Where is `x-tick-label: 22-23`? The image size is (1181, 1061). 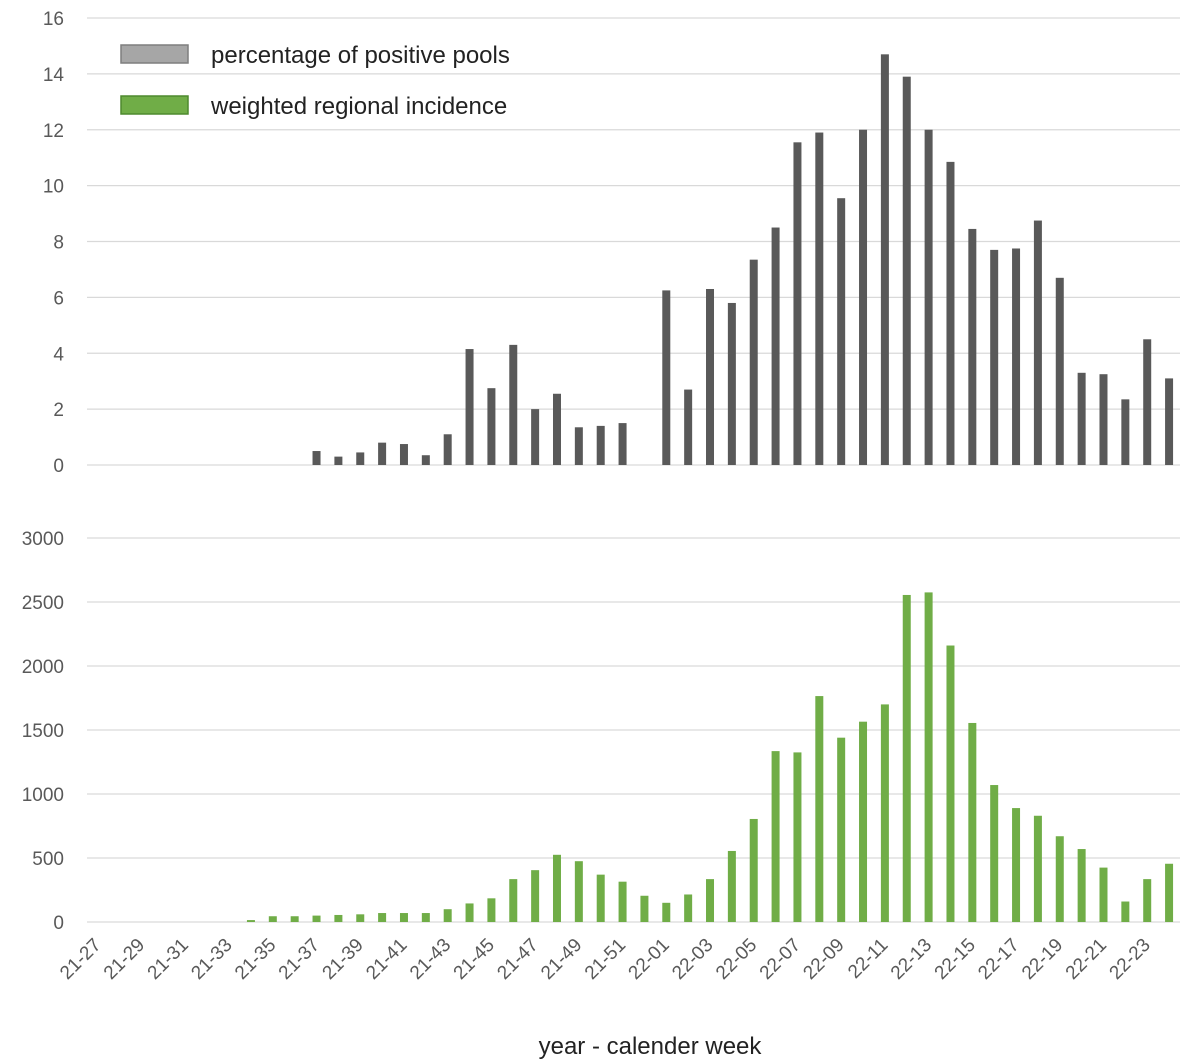
x-tick-label: 22-23 is located at coordinates (1130, 959).